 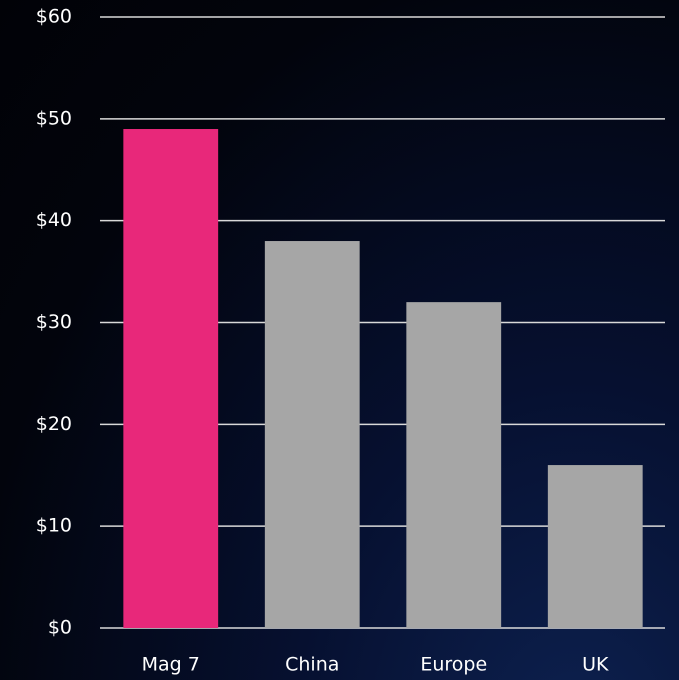 What do you see at coordinates (60, 628) in the screenshot?
I see `y-tick-label: $0` at bounding box center [60, 628].